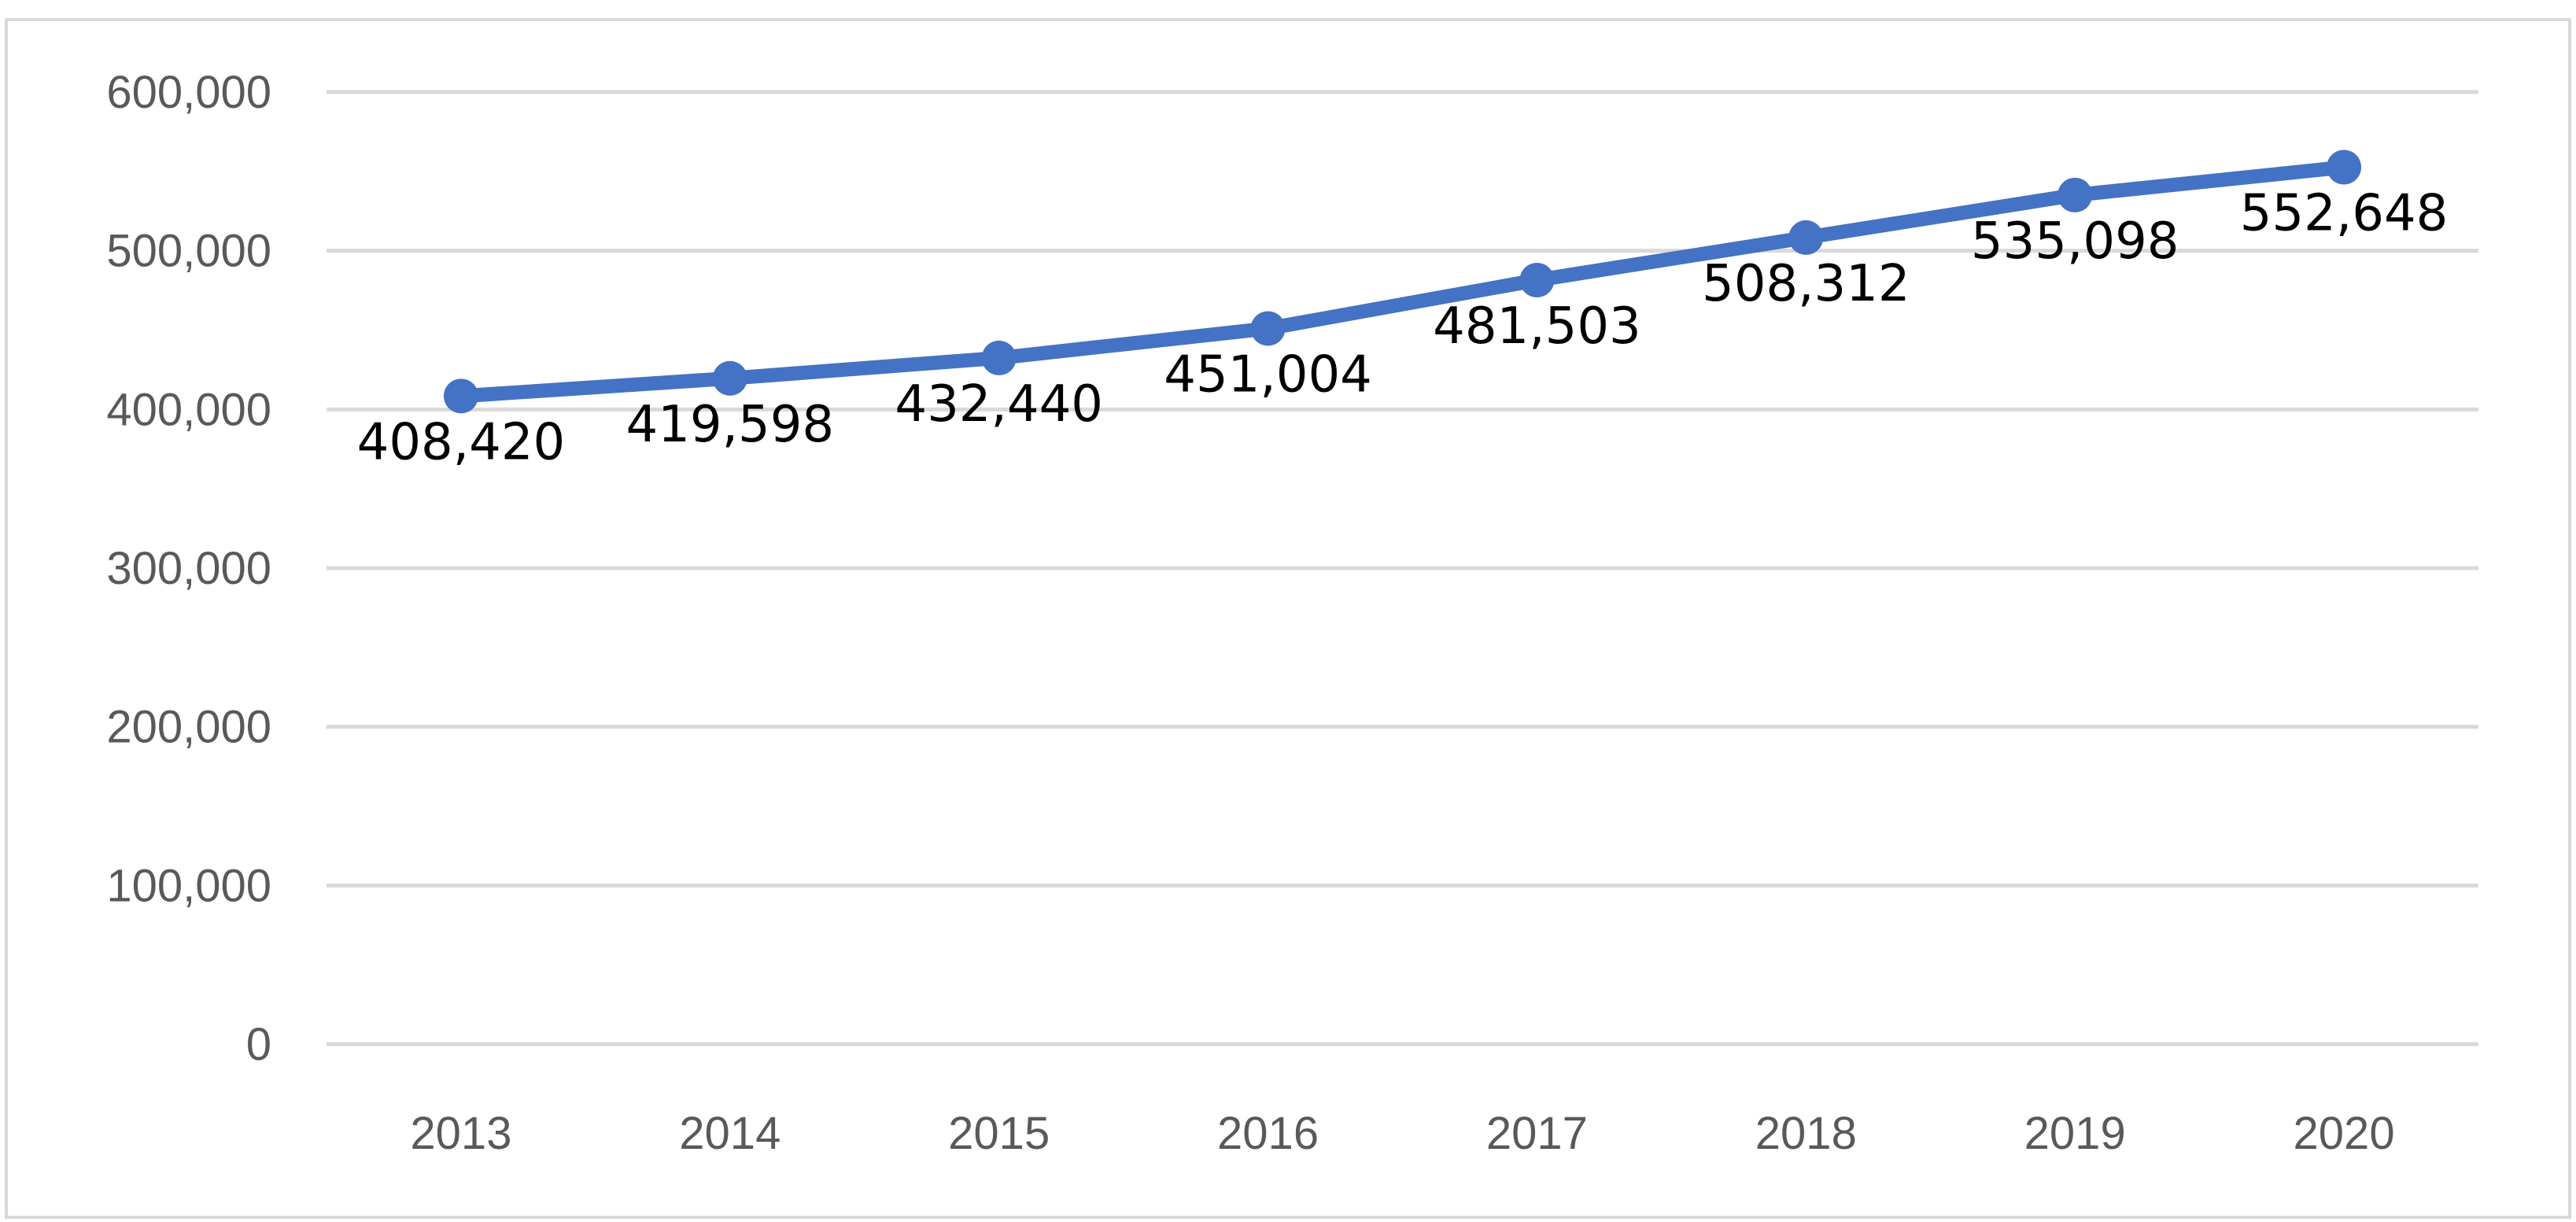 This screenshot has width=2576, height=1222. Describe the element at coordinates (188, 727) in the screenshot. I see `y-tick-label: 200,000` at that location.